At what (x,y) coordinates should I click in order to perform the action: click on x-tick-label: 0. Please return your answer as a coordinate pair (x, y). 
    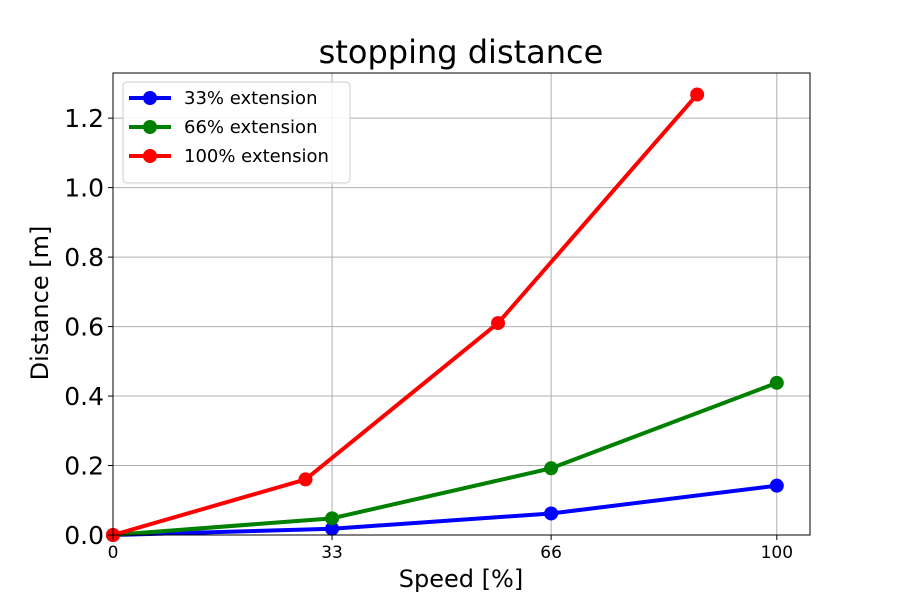
    Looking at the image, I should click on (113, 553).